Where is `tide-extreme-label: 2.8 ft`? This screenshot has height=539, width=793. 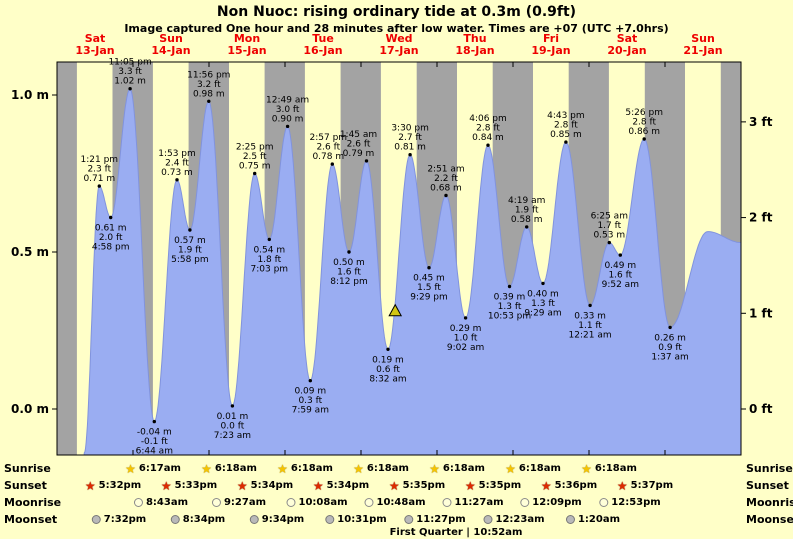 tide-extreme-label: 2.8 ft is located at coordinates (566, 126).